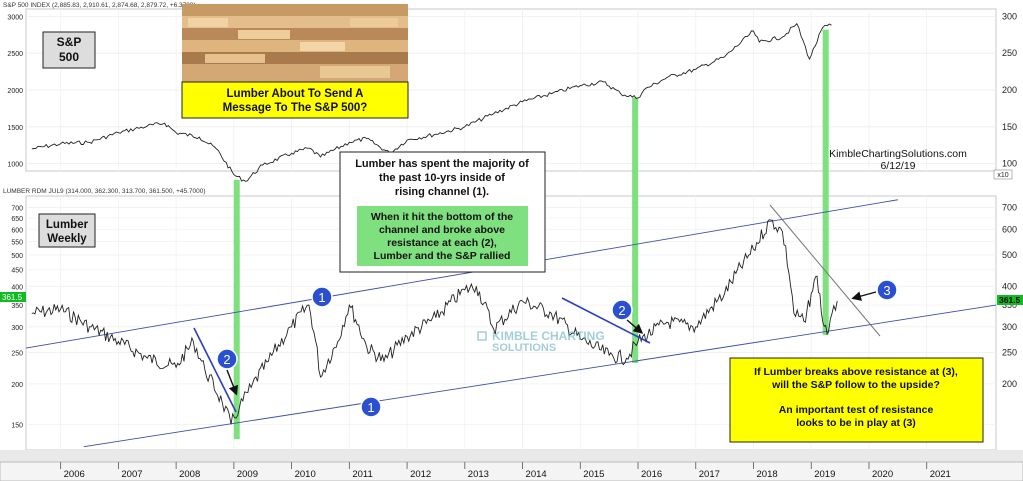 This screenshot has height=481, width=1023. Describe the element at coordinates (17, 328) in the screenshot. I see `lumber-tick-label: 300` at that location.